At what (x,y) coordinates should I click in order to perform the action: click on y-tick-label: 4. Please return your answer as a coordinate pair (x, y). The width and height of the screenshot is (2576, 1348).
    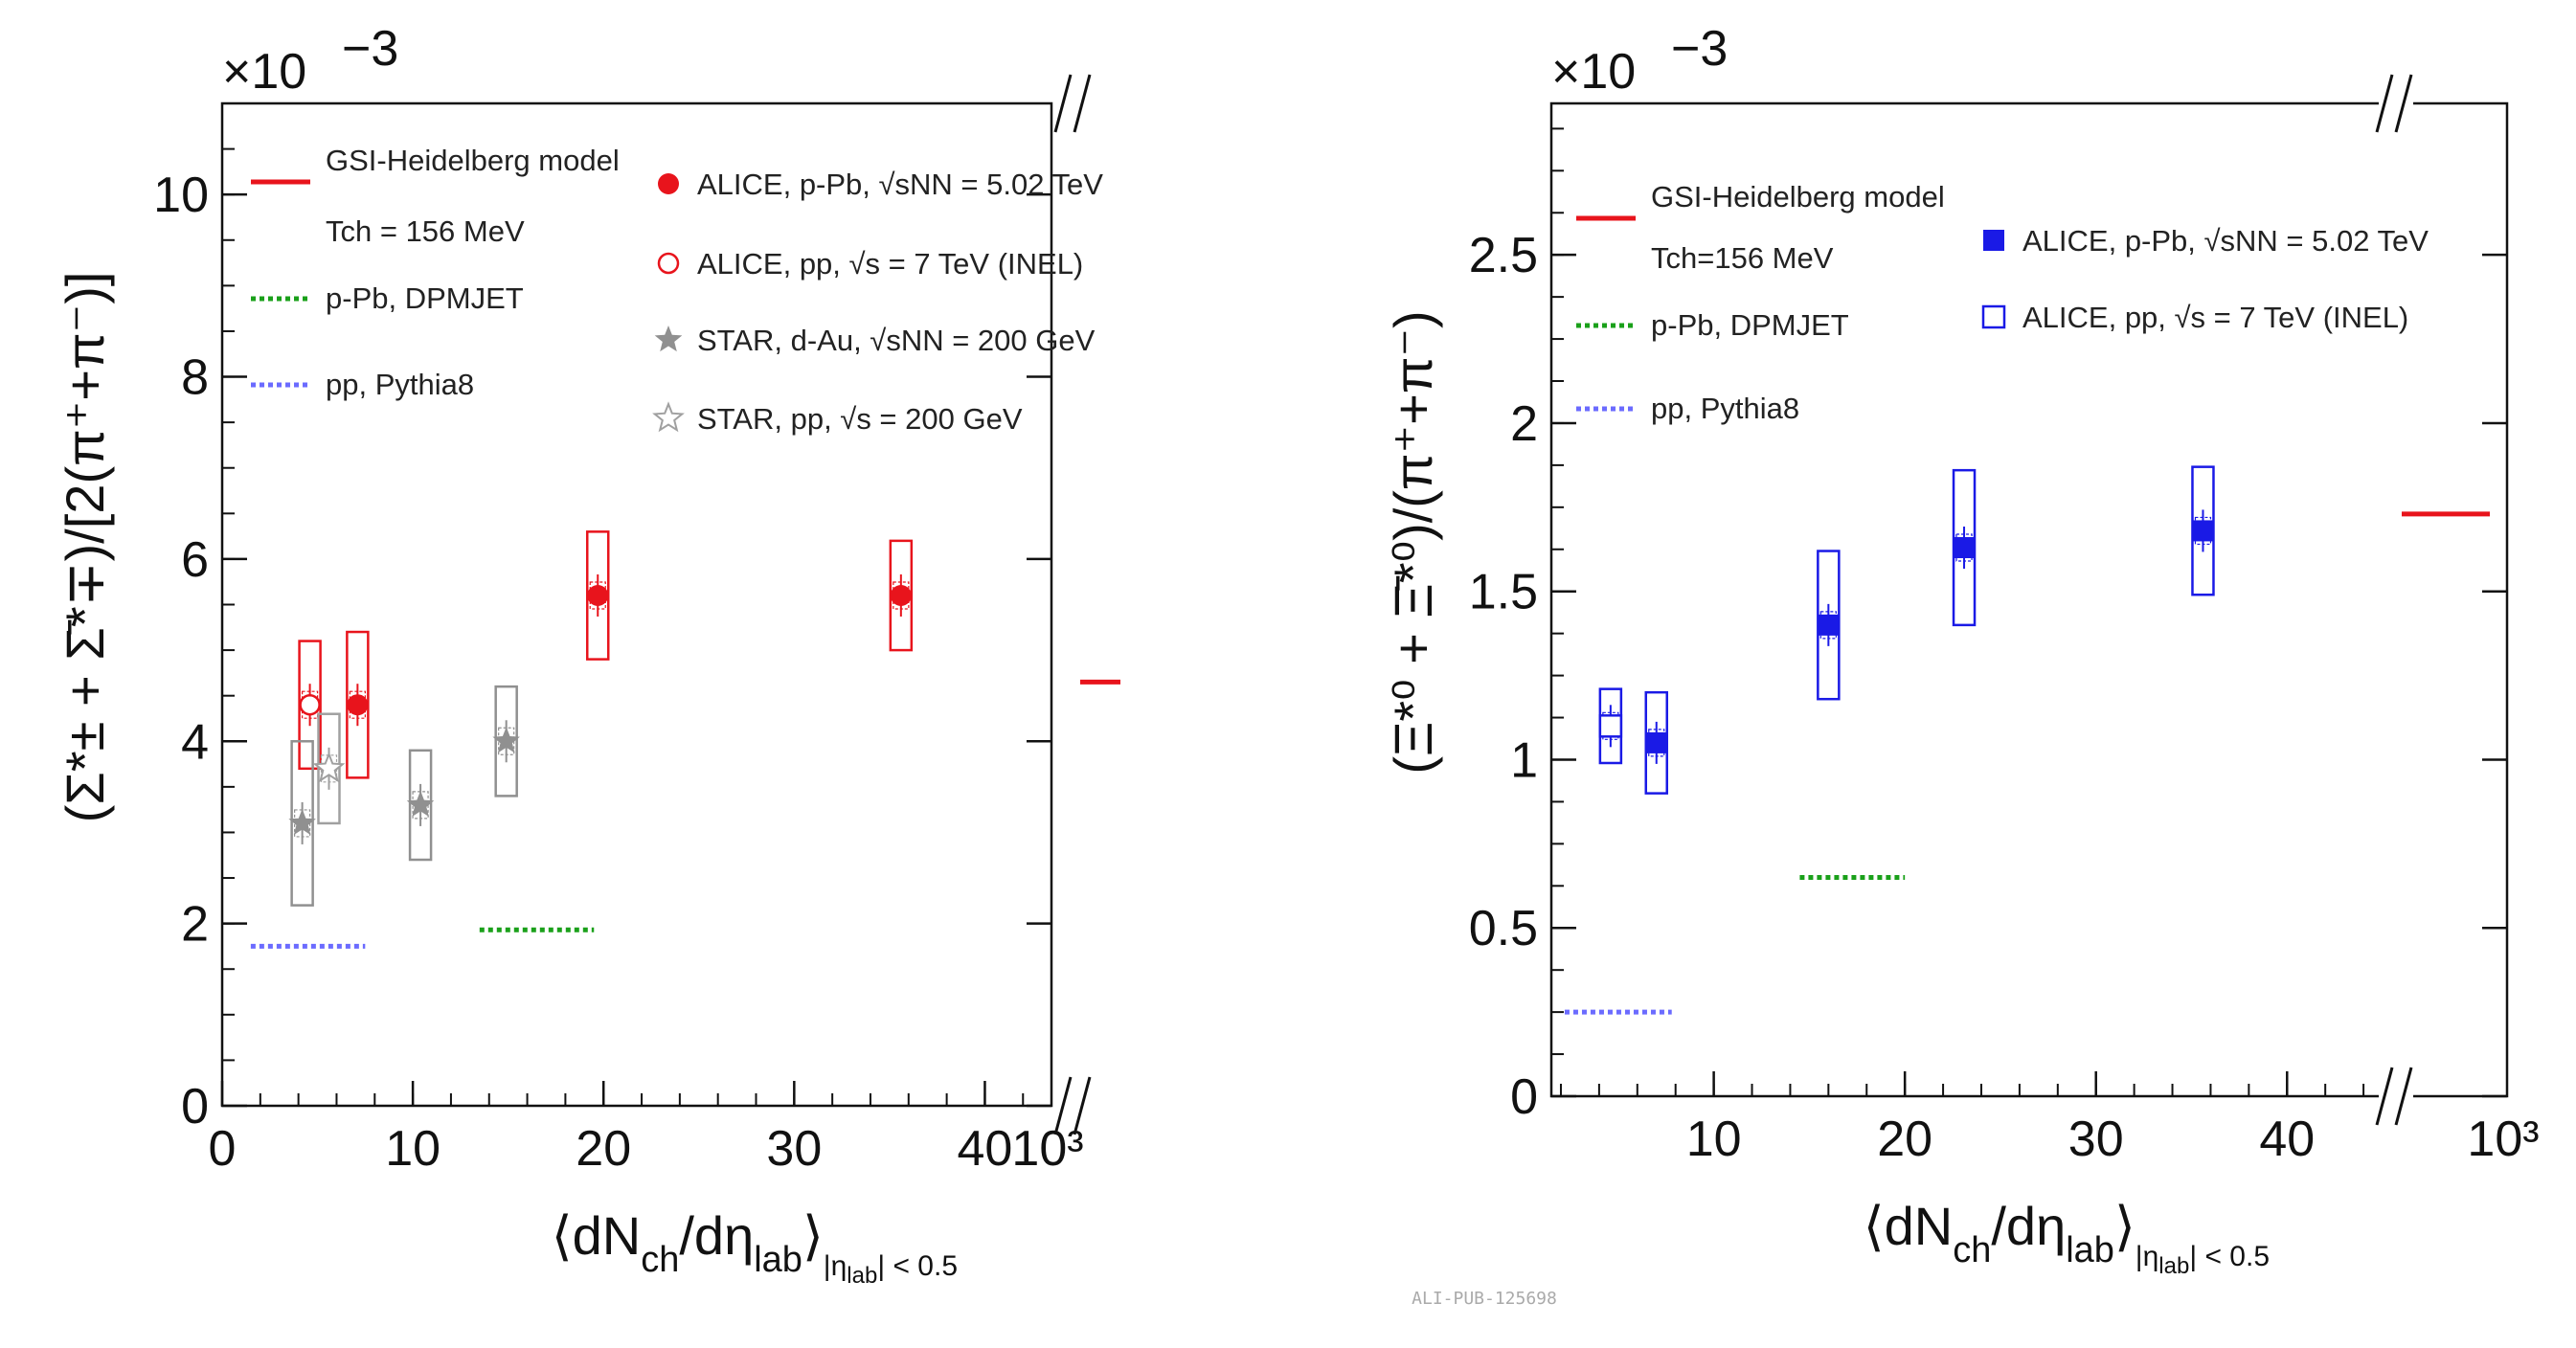
    Looking at the image, I should click on (195, 742).